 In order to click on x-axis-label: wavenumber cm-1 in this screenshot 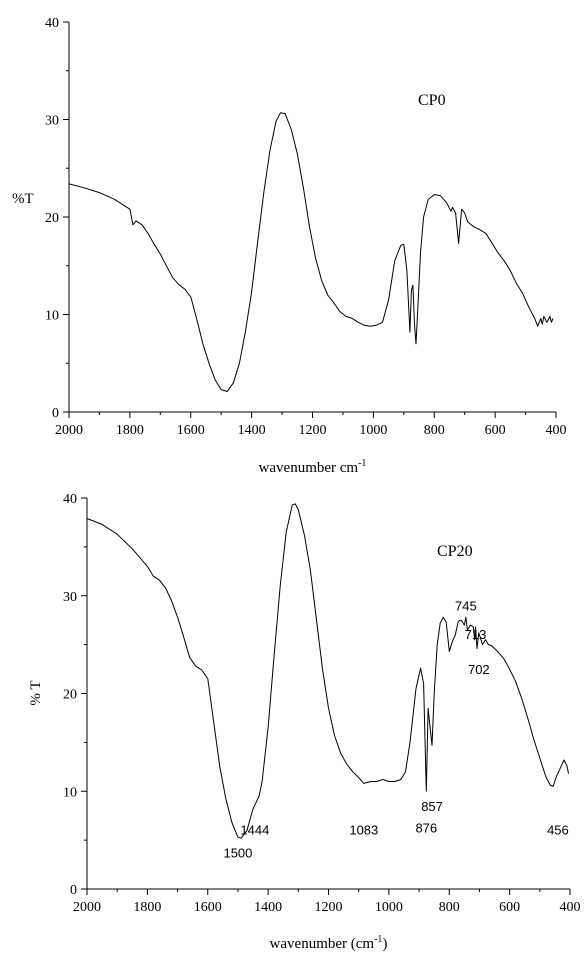, I will do `click(313, 467)`.